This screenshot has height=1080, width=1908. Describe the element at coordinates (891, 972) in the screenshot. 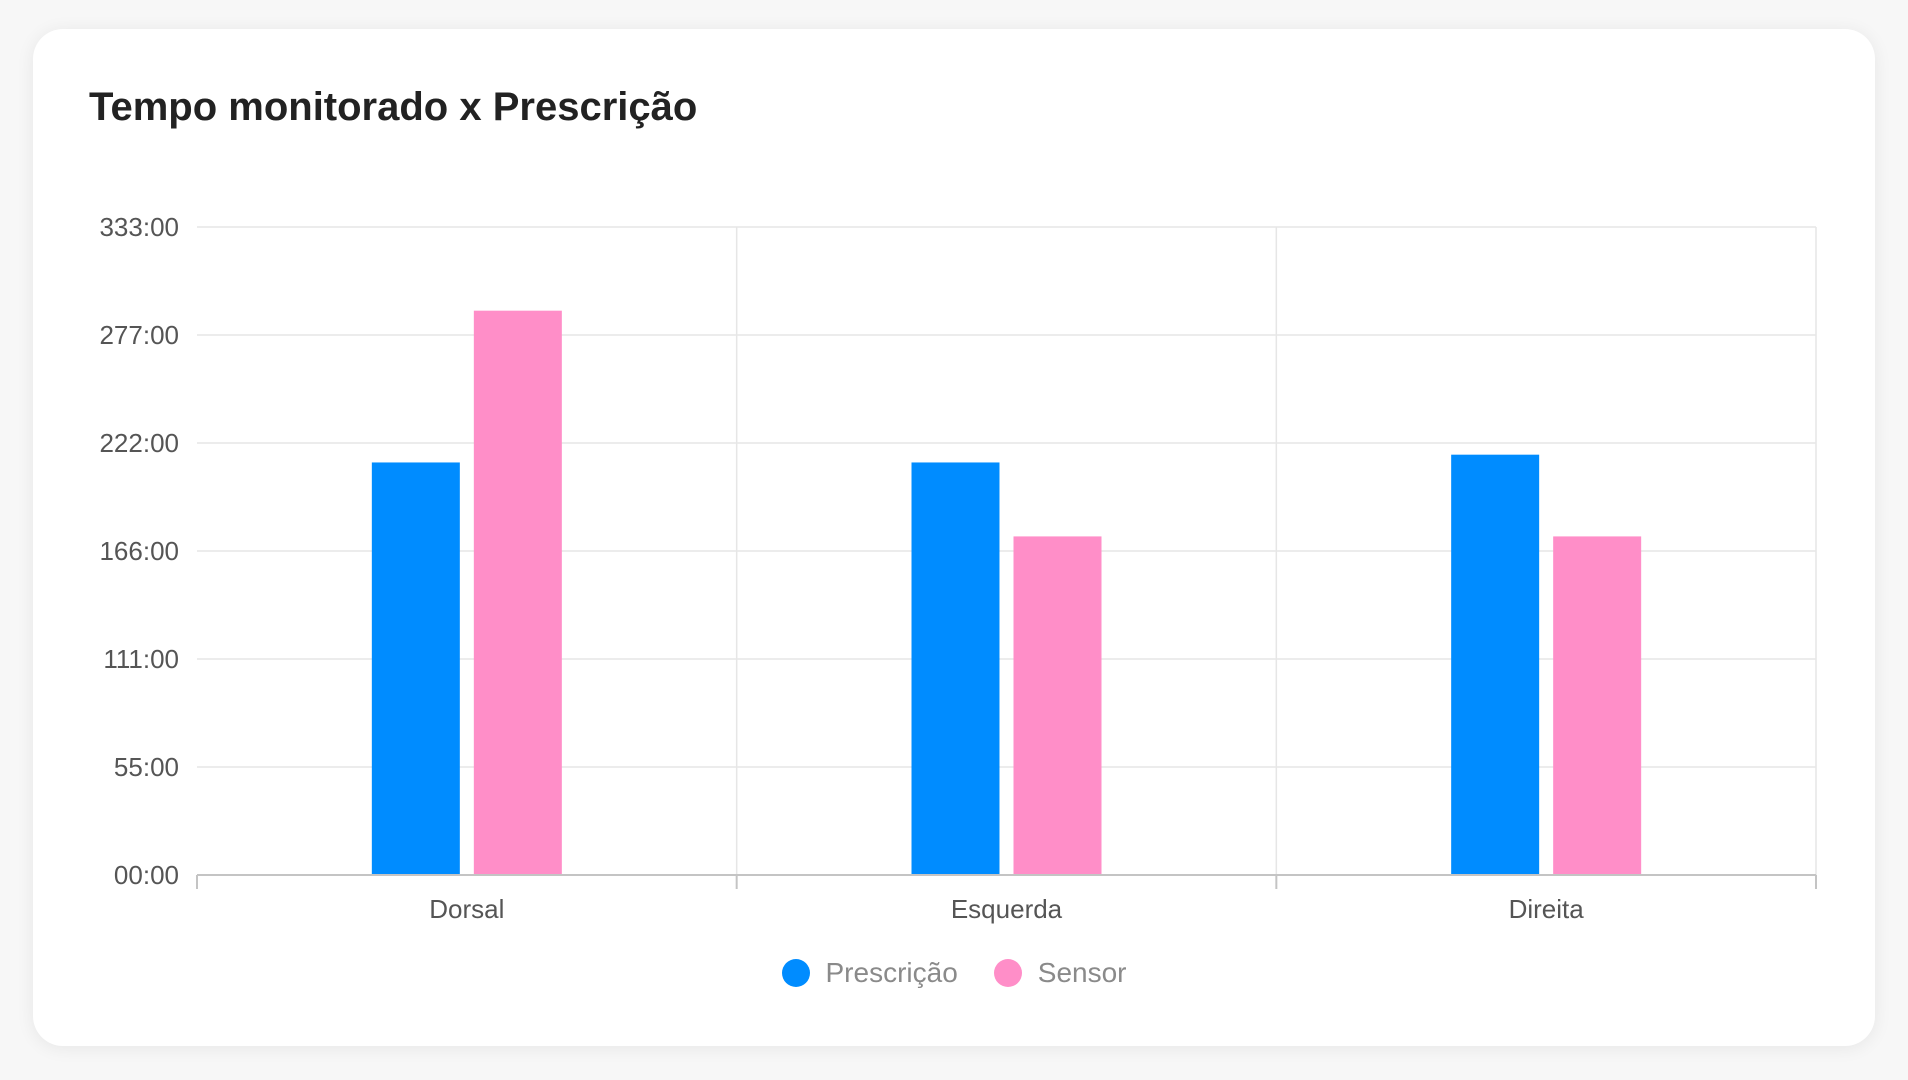

I see `legend-label: Prescrição` at that location.